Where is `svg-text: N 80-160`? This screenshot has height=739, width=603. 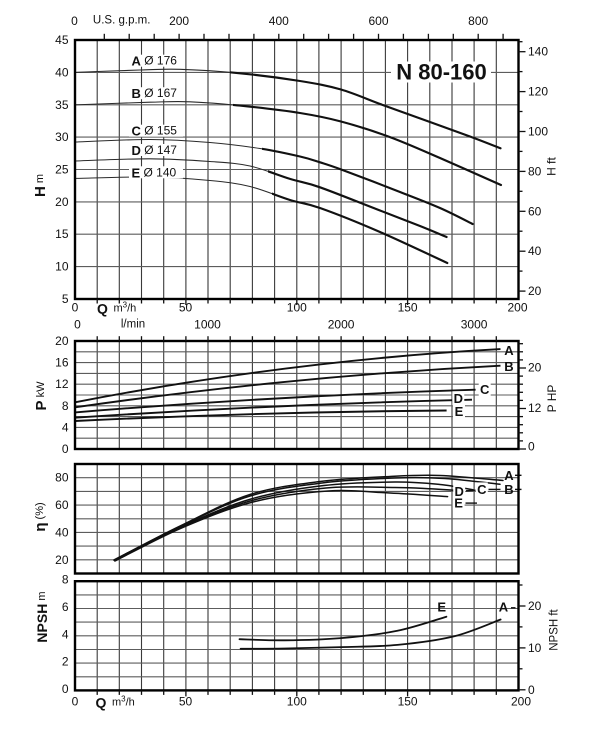
svg-text: N 80-160 is located at coordinates (441, 72).